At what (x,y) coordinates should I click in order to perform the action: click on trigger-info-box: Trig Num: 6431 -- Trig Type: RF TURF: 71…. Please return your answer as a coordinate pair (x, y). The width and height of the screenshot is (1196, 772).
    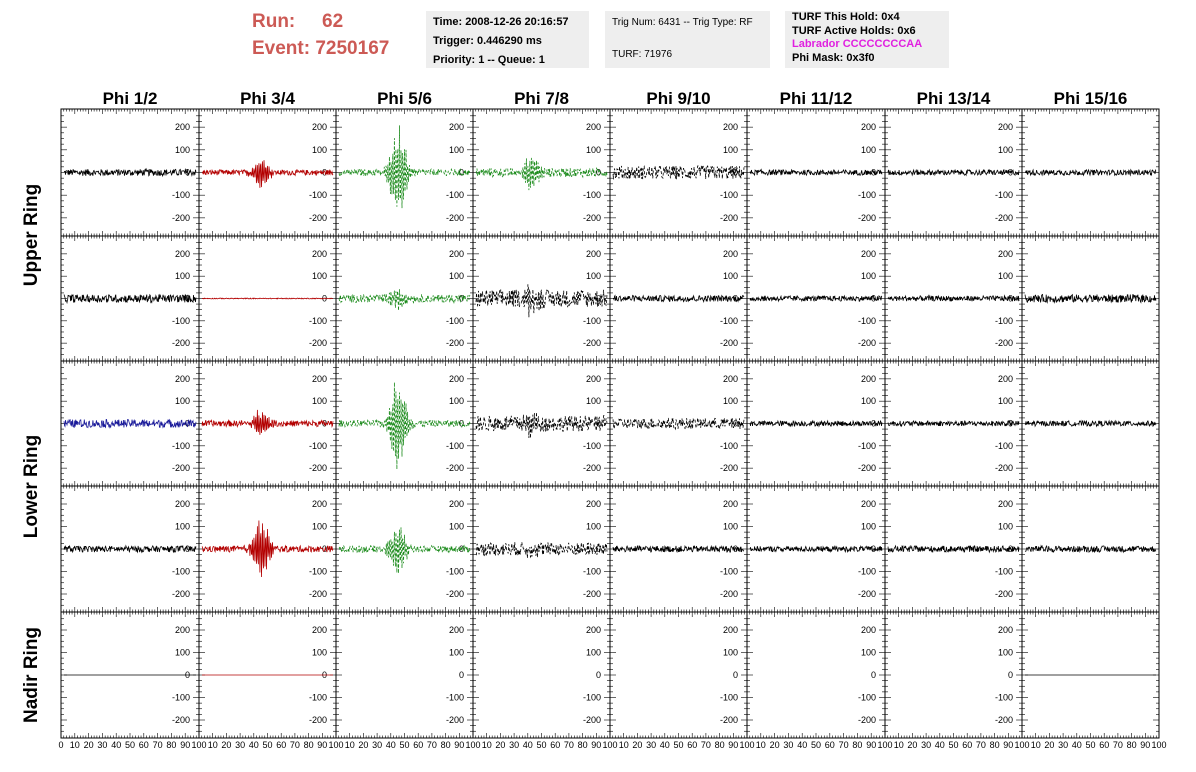
    Looking at the image, I should click on (687, 39).